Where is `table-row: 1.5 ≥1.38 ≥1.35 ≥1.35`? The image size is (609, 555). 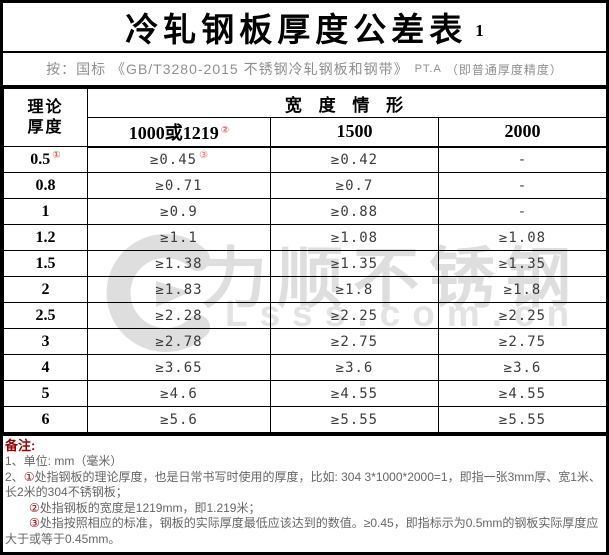 table-row: 1.5 ≥1.38 ≥1.35 ≥1.35 is located at coordinates (304, 263).